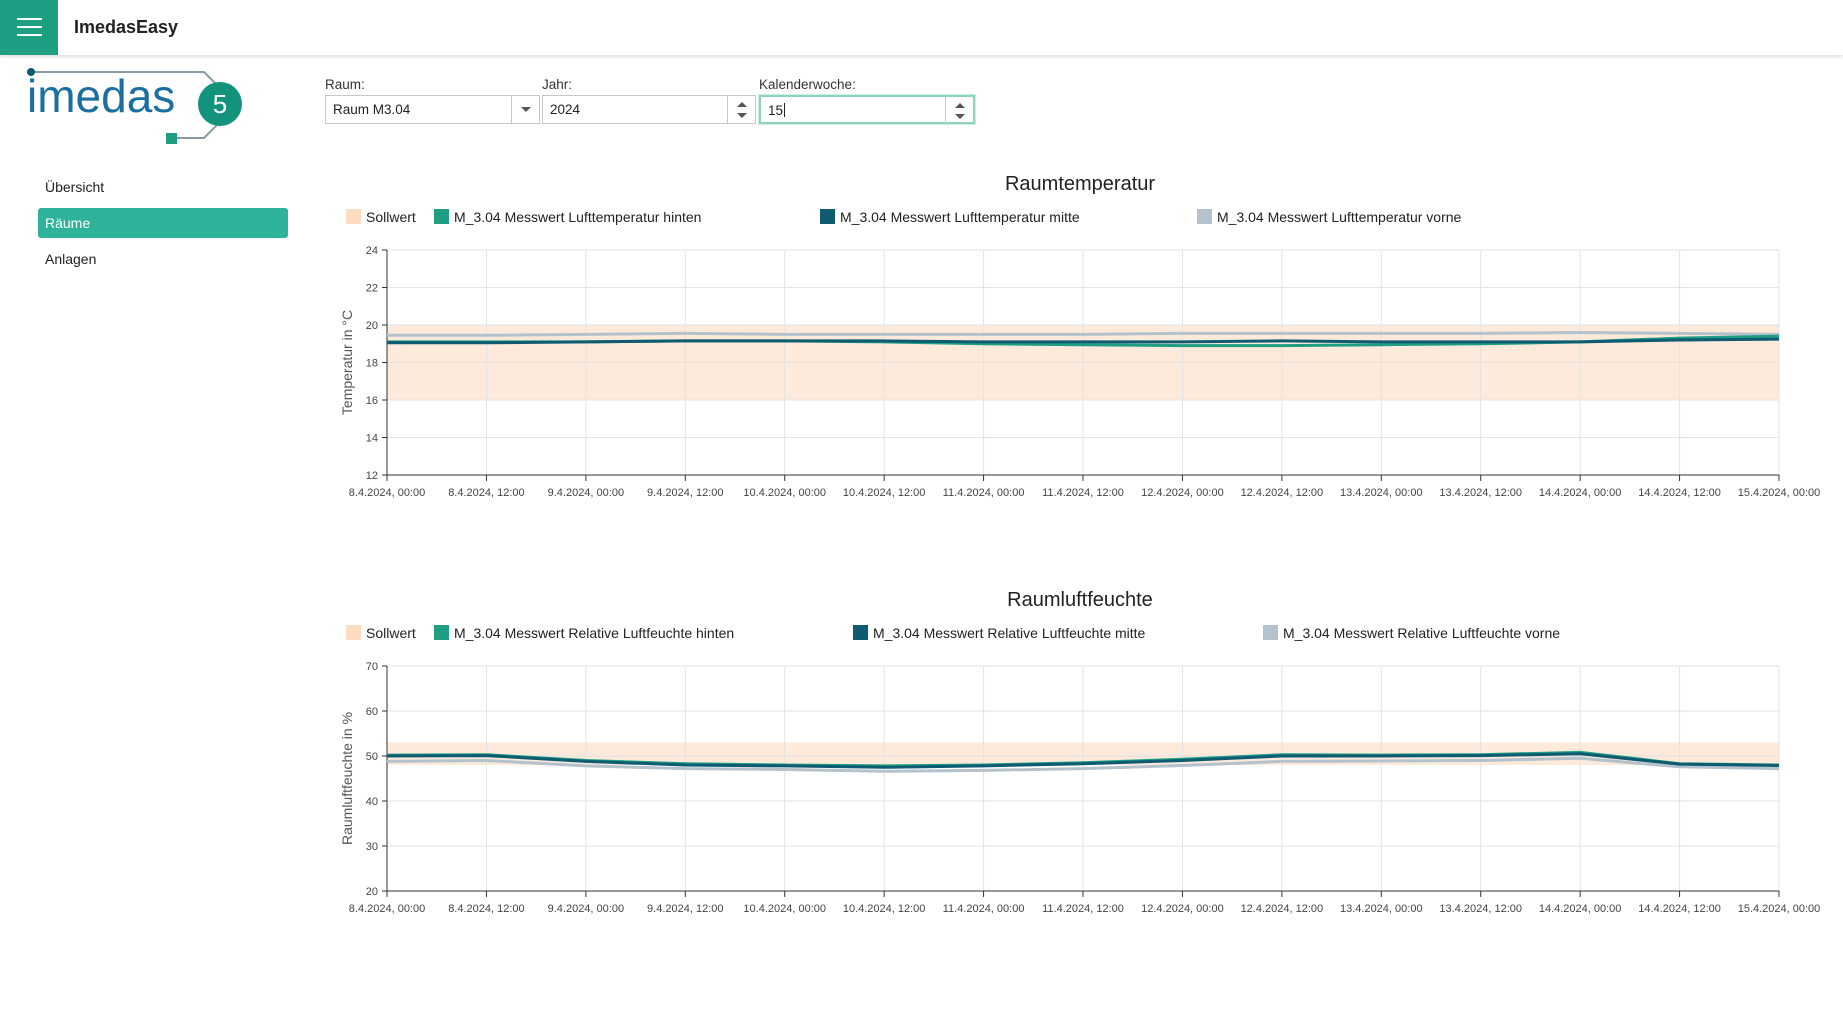 The image size is (1843, 1020). I want to click on y-tick-label: 22, so click(372, 289).